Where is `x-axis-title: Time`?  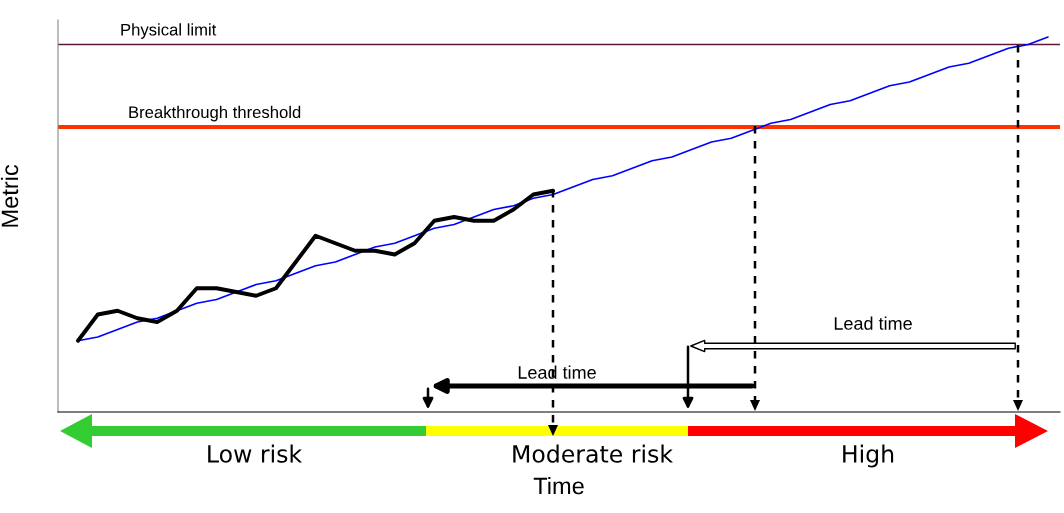
x-axis-title: Time is located at coordinates (558, 485).